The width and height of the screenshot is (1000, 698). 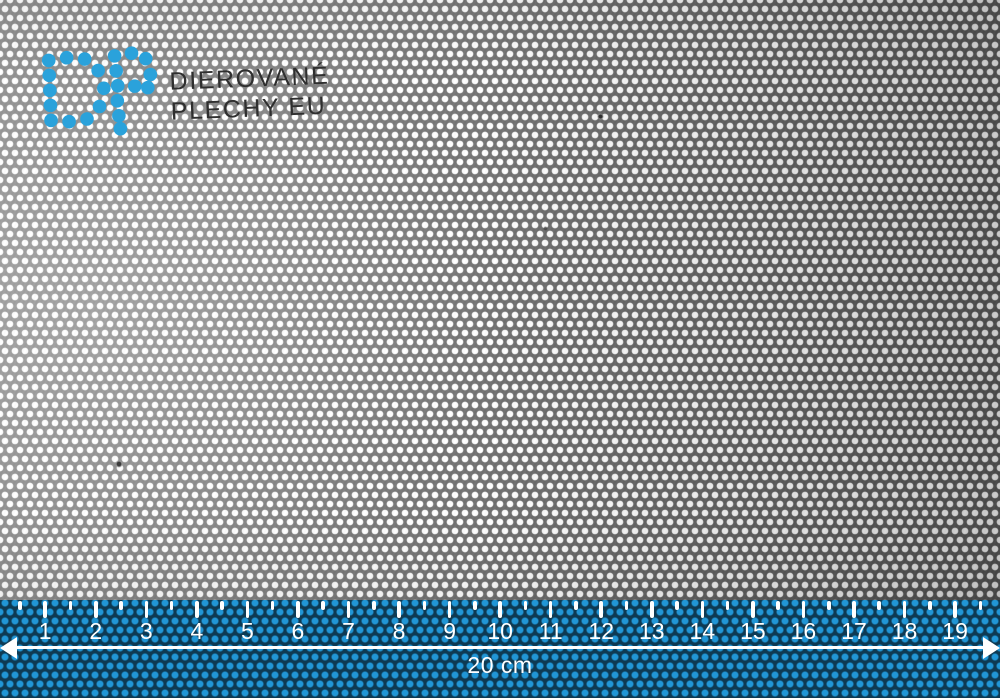 I want to click on ruler-number: 8, so click(x=399, y=631).